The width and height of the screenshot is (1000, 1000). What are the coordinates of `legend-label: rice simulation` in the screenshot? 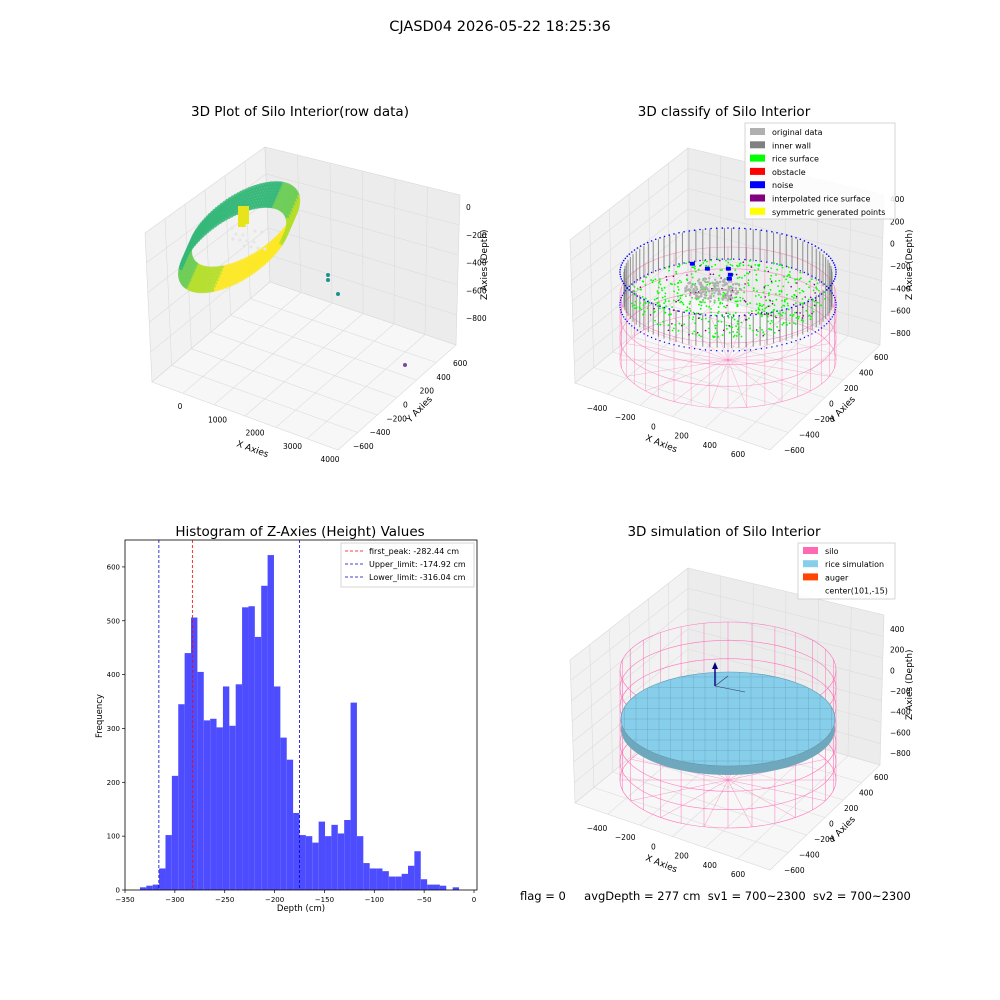 It's located at (854, 564).